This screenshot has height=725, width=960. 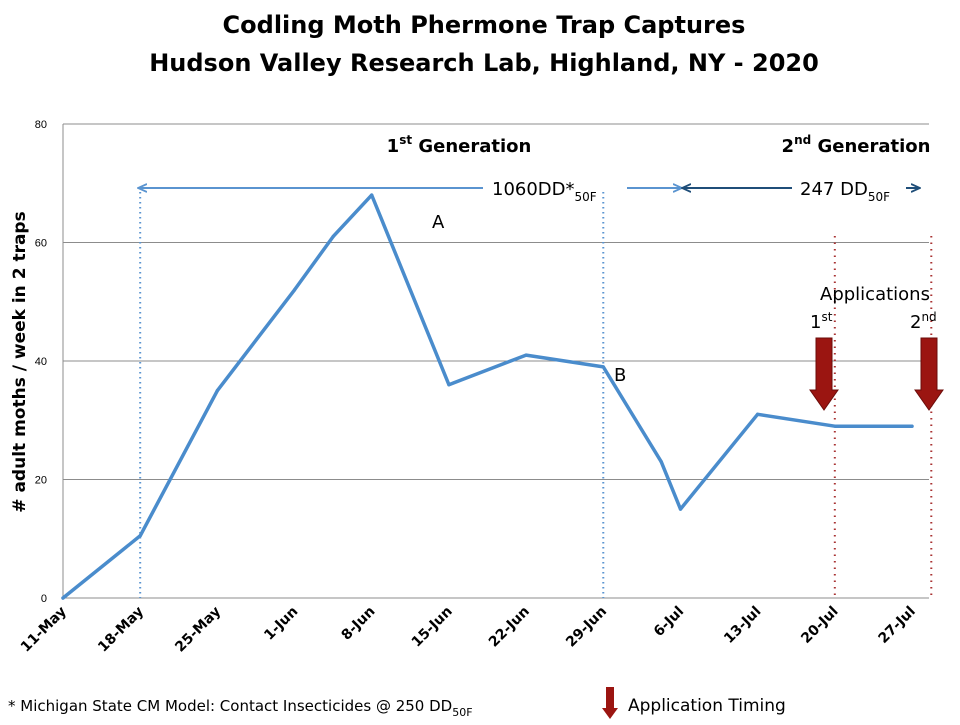 What do you see at coordinates (41, 125) in the screenshot?
I see `y-tick-label: 80` at bounding box center [41, 125].